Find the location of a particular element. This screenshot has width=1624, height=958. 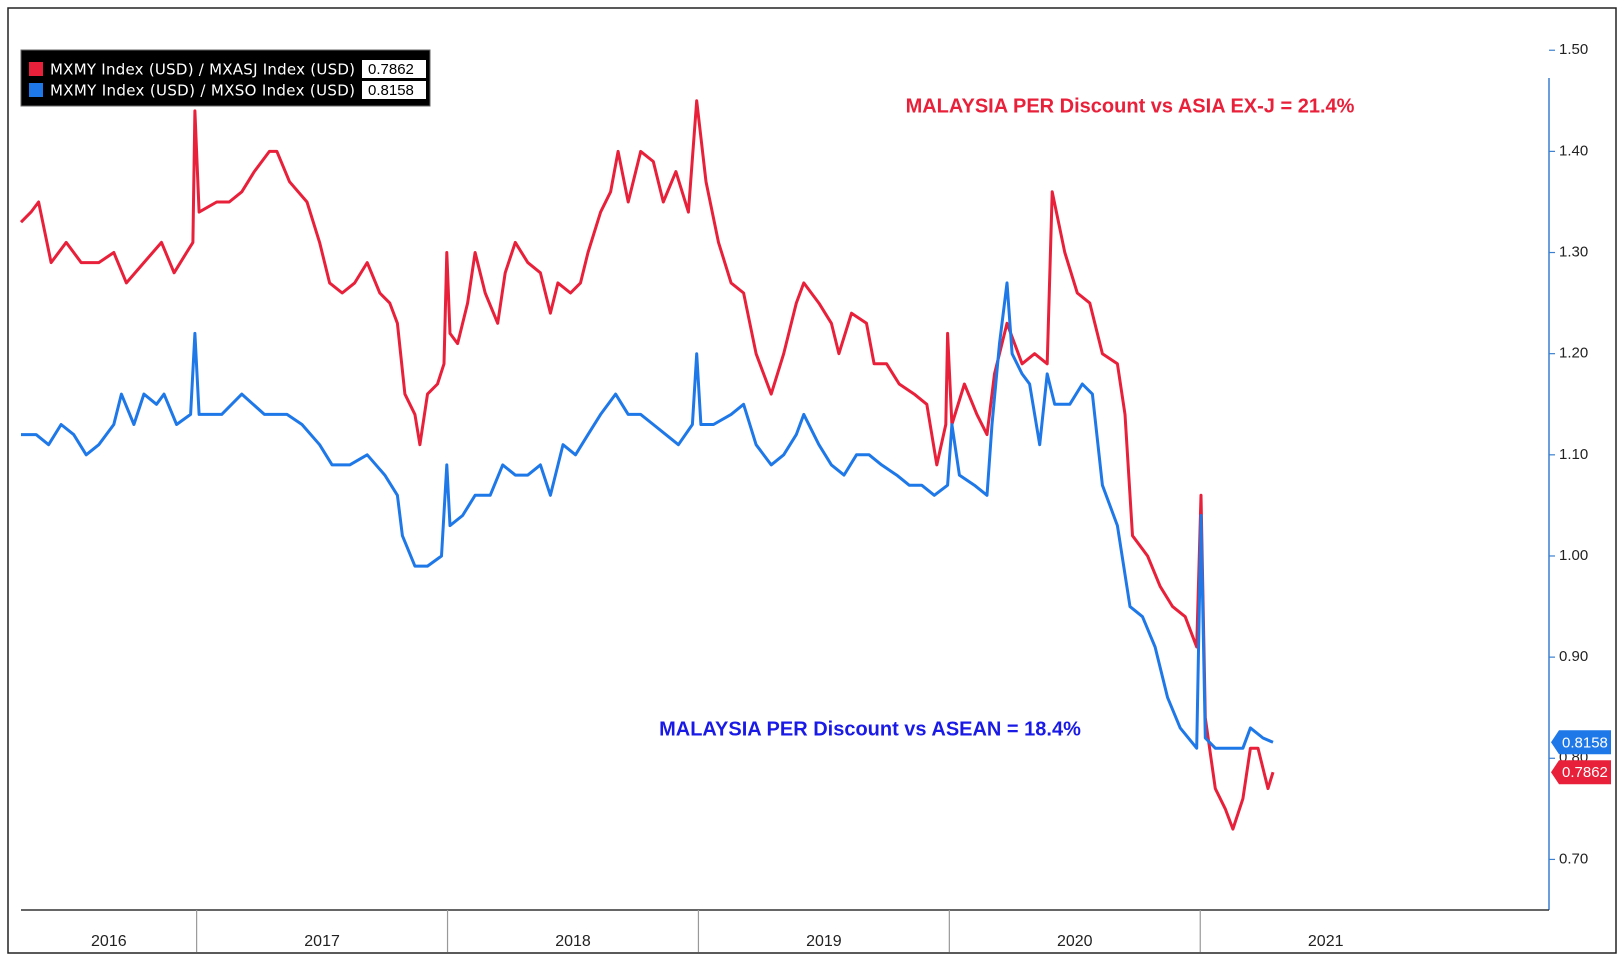

y-tick-label: 1.10 is located at coordinates (1573, 454).